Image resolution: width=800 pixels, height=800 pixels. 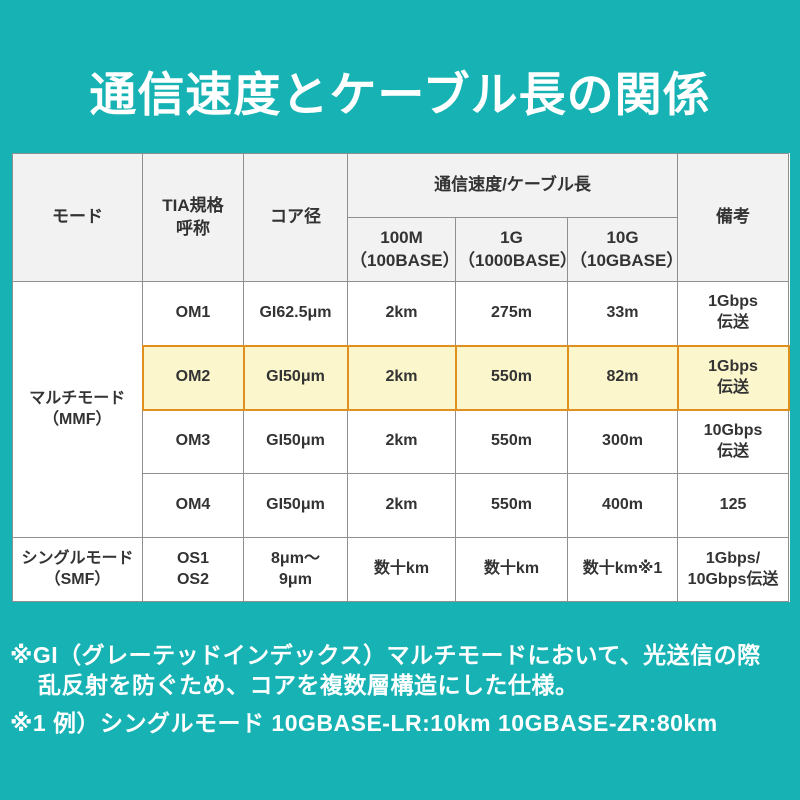 What do you see at coordinates (308, 685) in the screenshot?
I see `footnote-gi-line2: 乱反射を防ぐため、コアを複数層構造にした仕様。` at bounding box center [308, 685].